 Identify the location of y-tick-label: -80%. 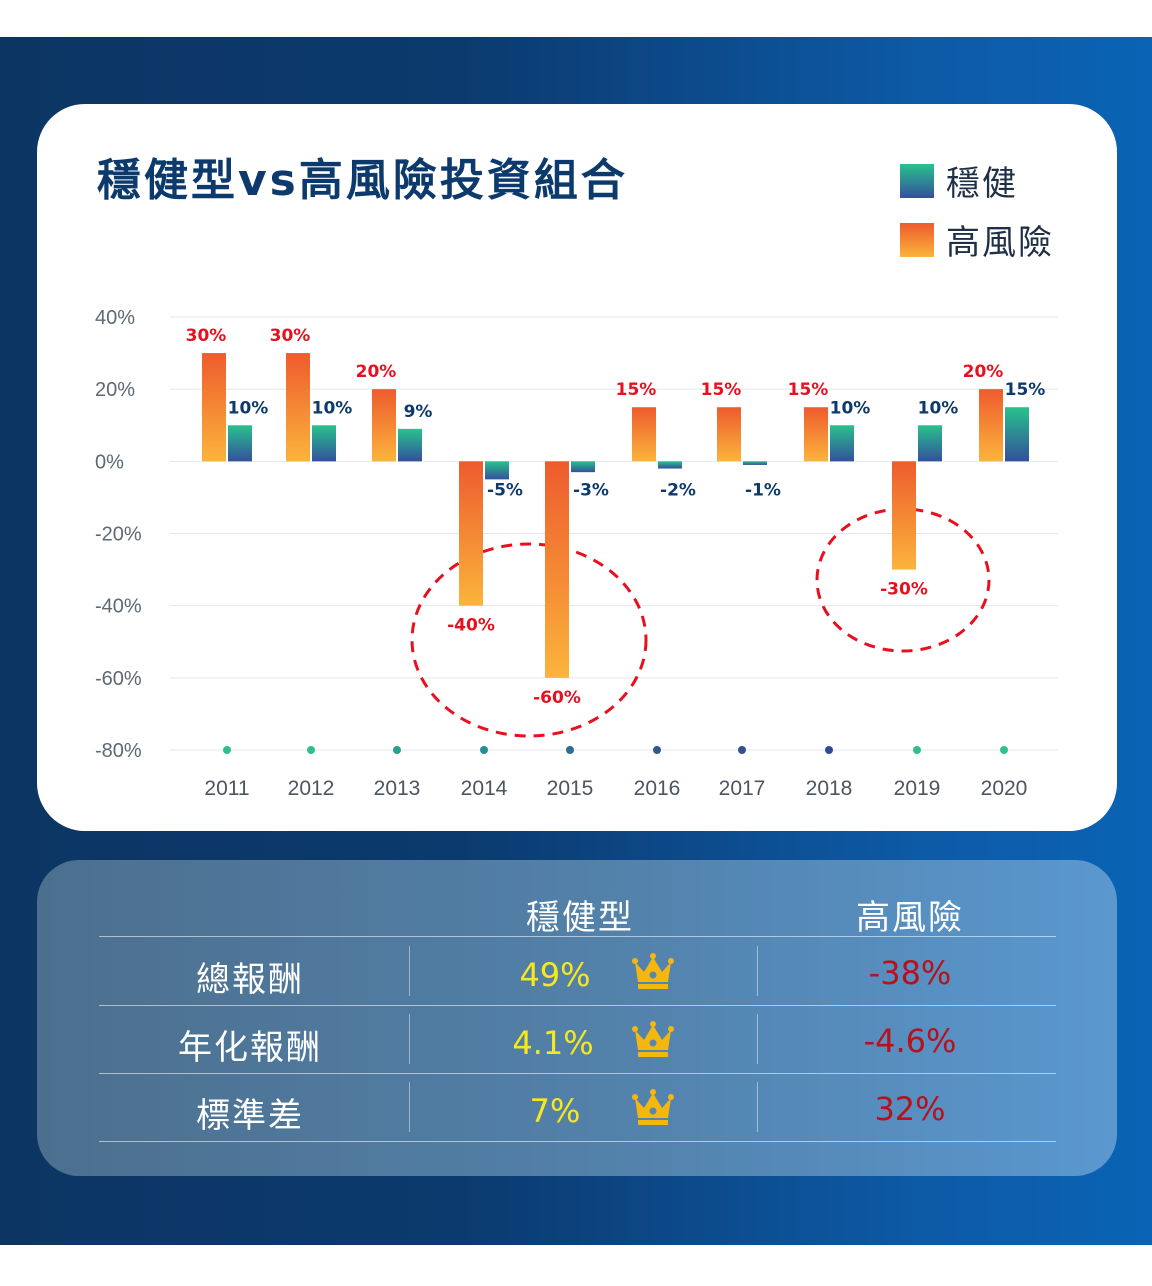
(118, 751).